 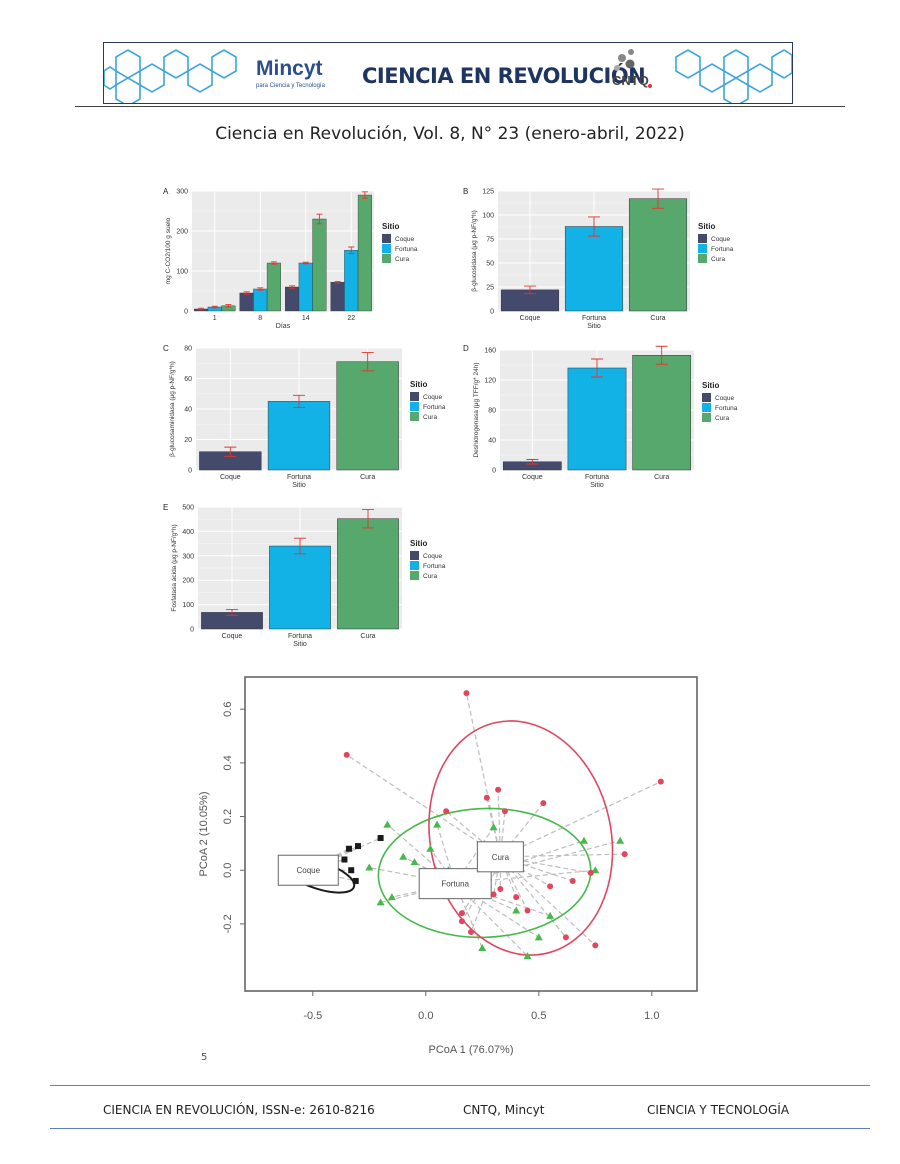 What do you see at coordinates (168, 250) in the screenshot?
I see `y-axis-label: mg C-CO2/100 g suelo` at bounding box center [168, 250].